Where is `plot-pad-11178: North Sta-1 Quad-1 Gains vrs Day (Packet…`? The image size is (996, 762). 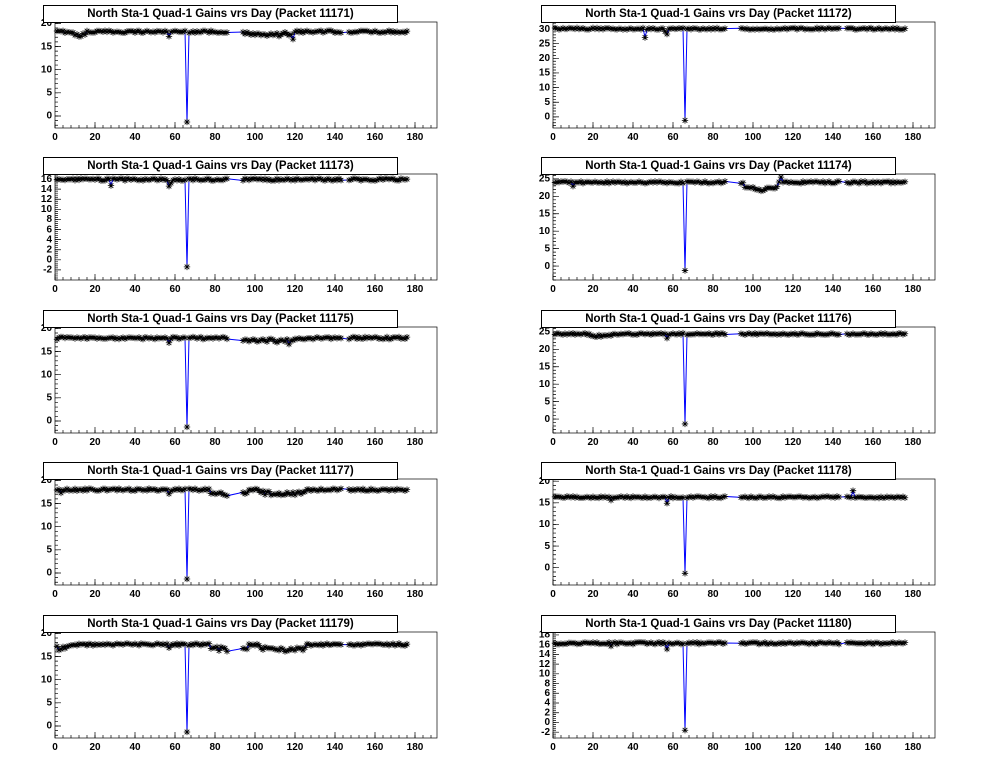 plot-pad-11178: North Sta-1 Quad-1 Gains vrs Day (Packet… is located at coordinates (747, 533).